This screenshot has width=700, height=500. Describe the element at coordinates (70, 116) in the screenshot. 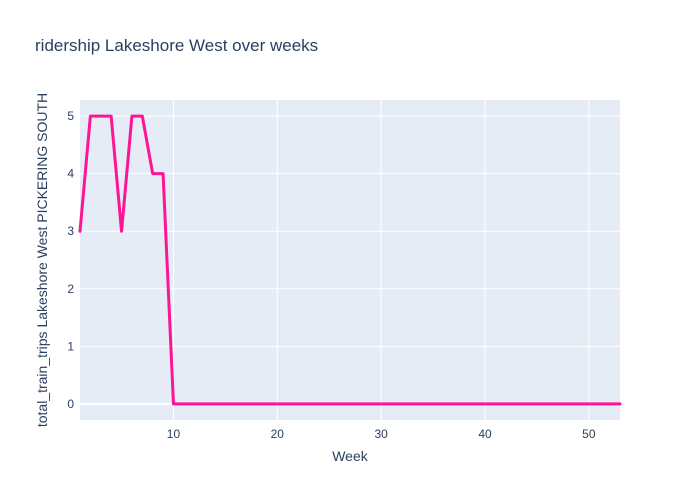

I see `y-tick-label: 5` at that location.